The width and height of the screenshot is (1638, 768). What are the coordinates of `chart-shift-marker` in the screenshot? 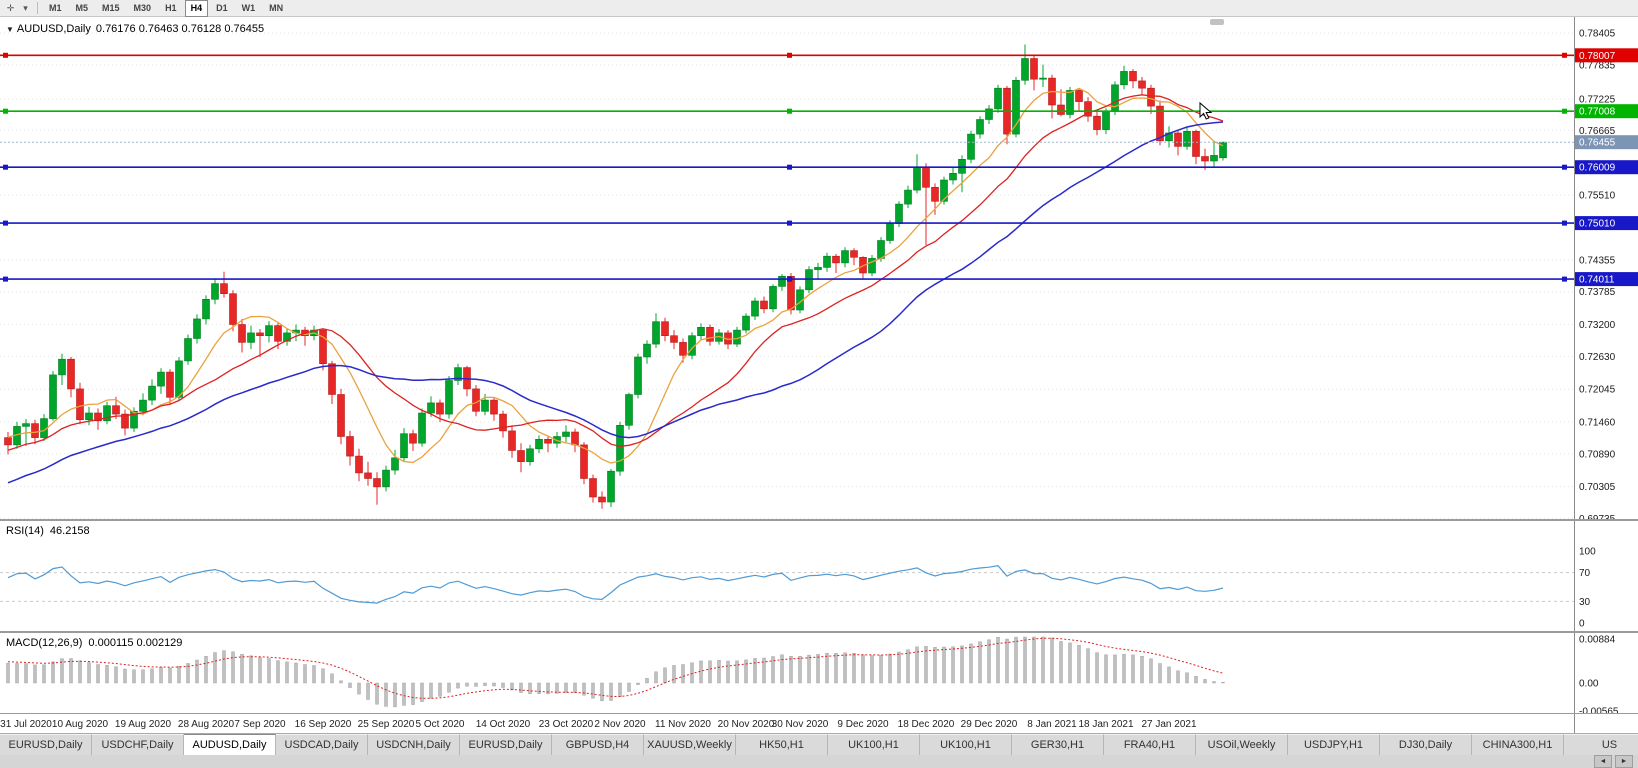 It's located at (1217, 22).